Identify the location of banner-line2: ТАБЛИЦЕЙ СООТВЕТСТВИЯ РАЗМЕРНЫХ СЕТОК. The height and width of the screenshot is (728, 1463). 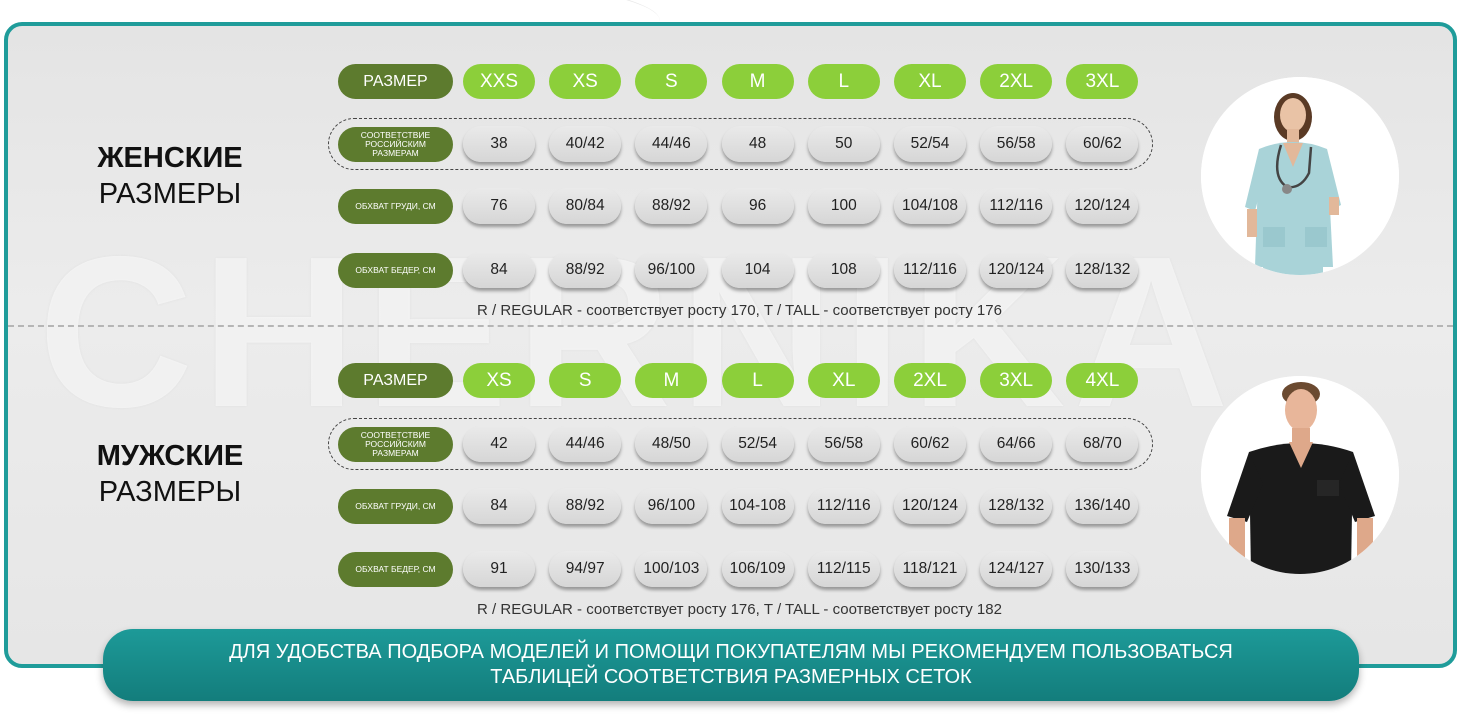
(731, 677).